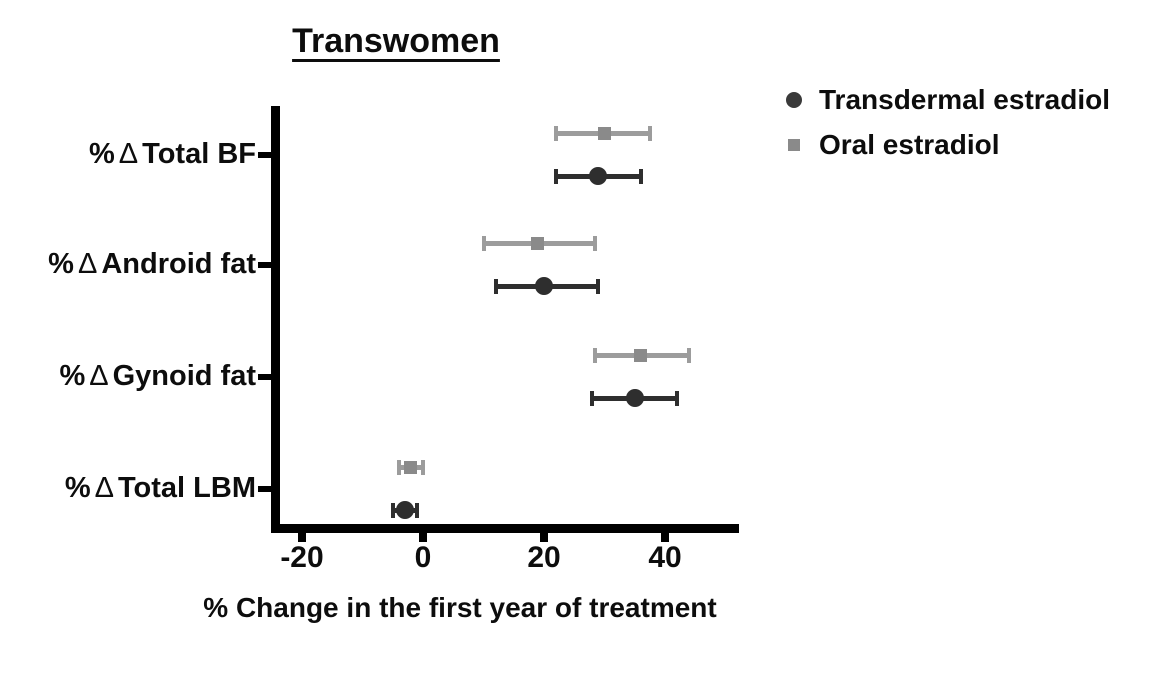 The width and height of the screenshot is (1153, 680). I want to click on x-axis-line, so click(505, 528).